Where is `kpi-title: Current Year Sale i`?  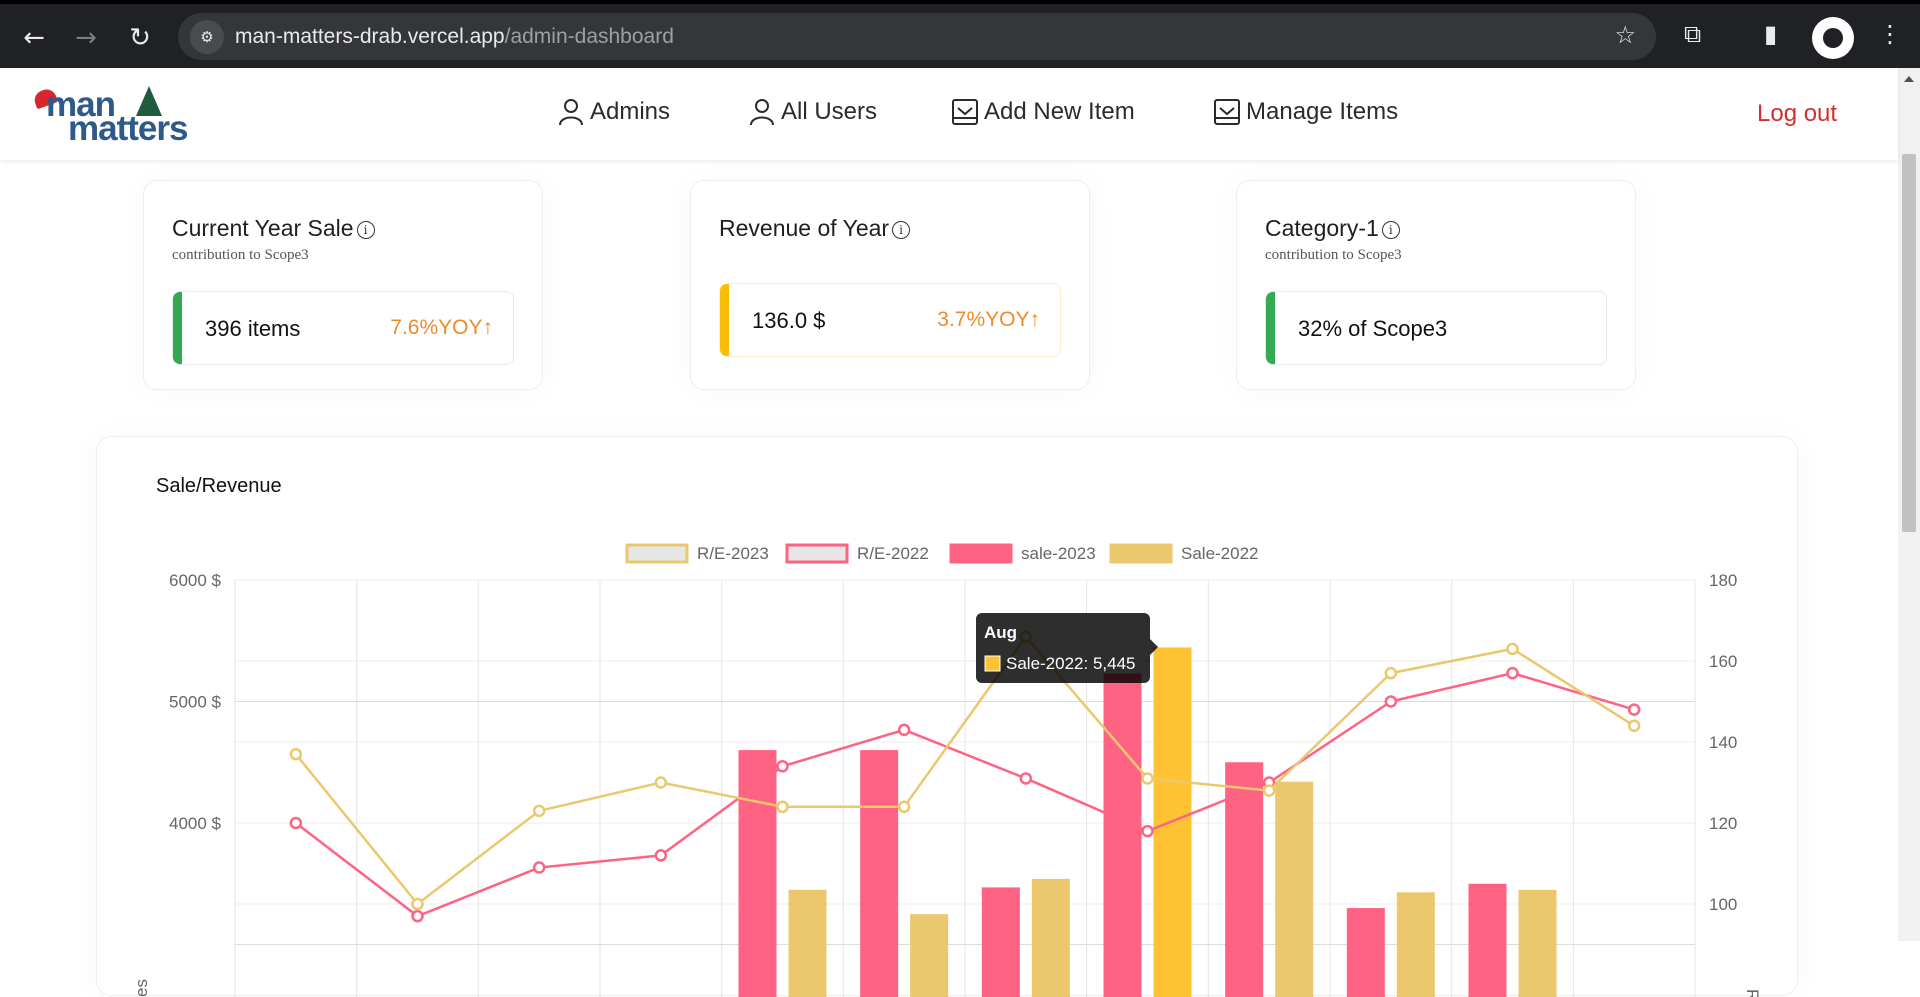 kpi-title: Current Year Sale i is located at coordinates (273, 228).